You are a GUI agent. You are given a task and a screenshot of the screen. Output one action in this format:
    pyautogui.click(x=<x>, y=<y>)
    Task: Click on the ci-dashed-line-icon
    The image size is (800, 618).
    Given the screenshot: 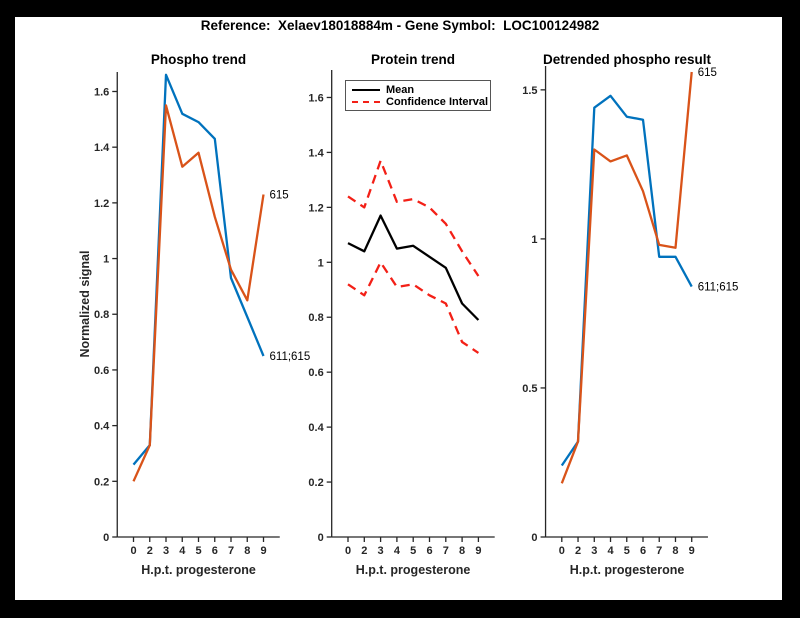 What is the action you would take?
    pyautogui.click(x=366, y=102)
    